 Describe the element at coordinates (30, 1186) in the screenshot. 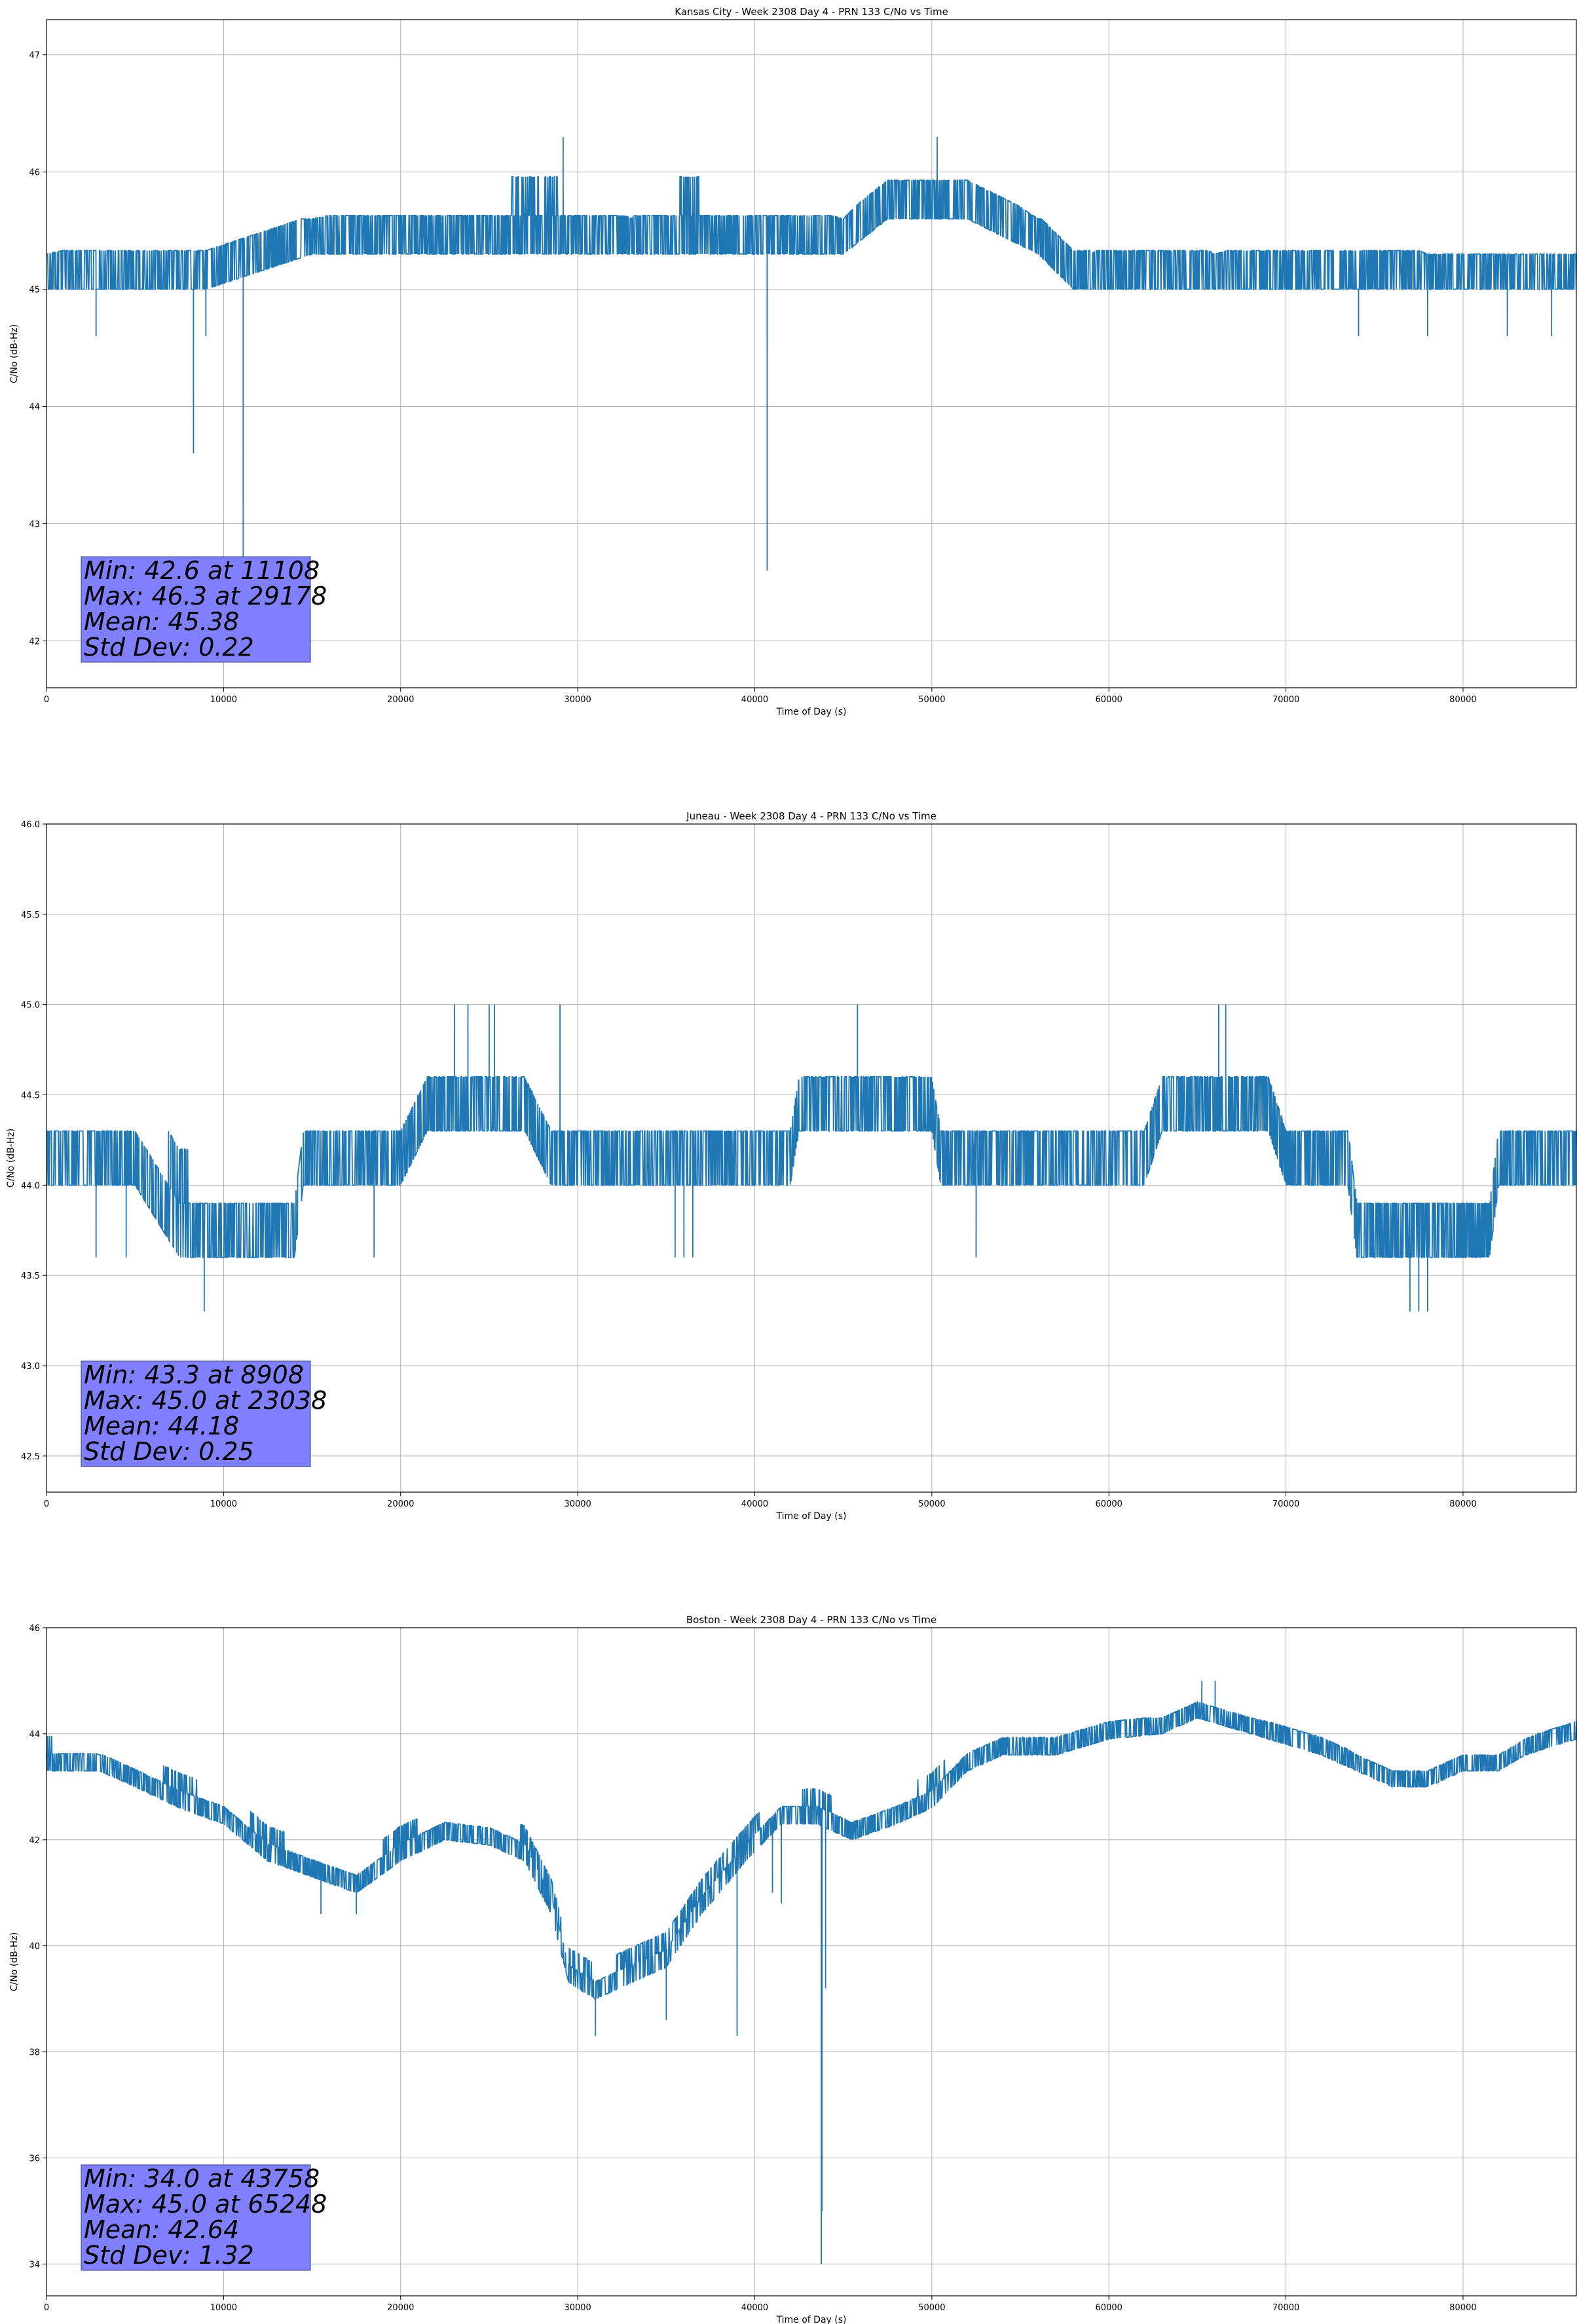

I see `y-tick-label: 44.0` at that location.